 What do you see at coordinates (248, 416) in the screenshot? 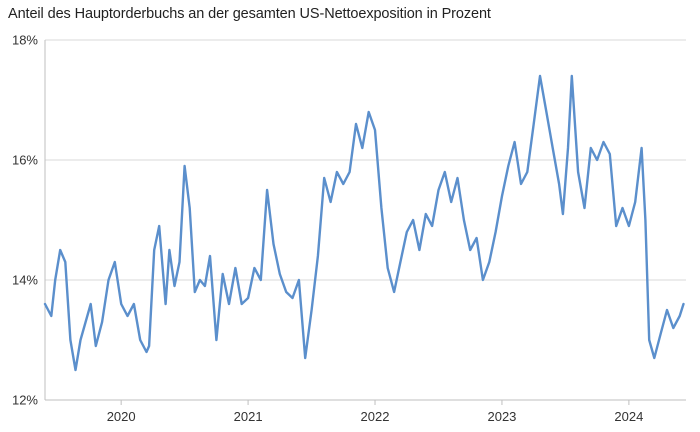
I see `x-tick-label: 2021` at bounding box center [248, 416].